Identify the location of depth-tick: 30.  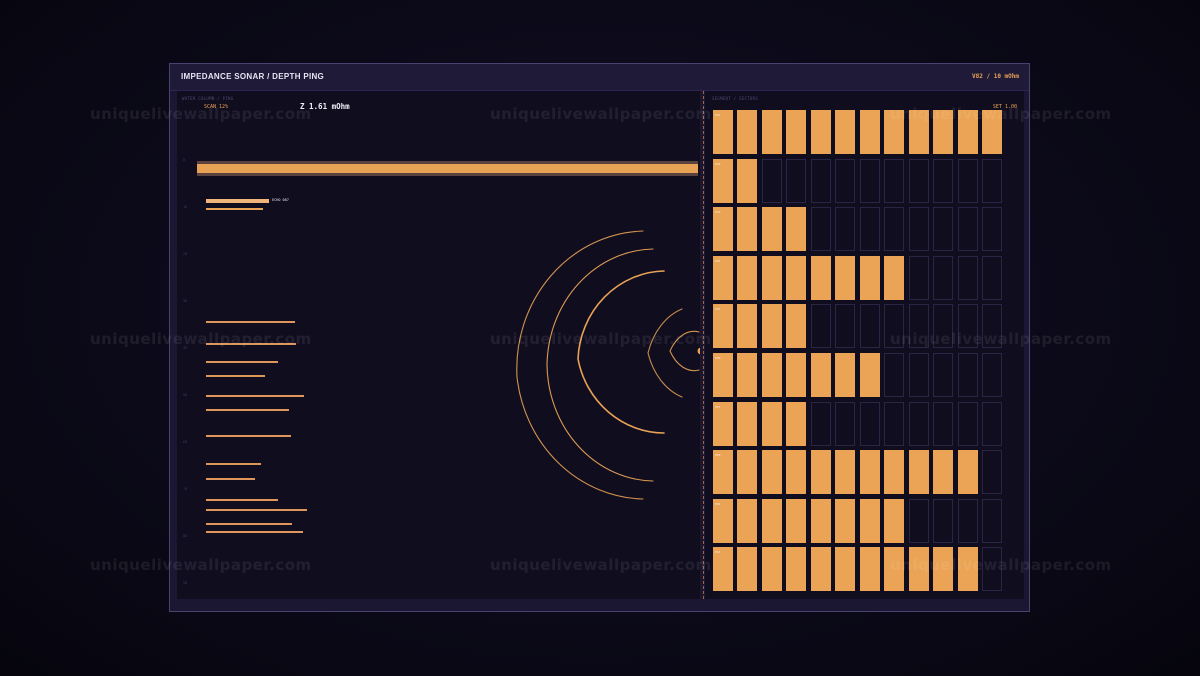
(185, 301).